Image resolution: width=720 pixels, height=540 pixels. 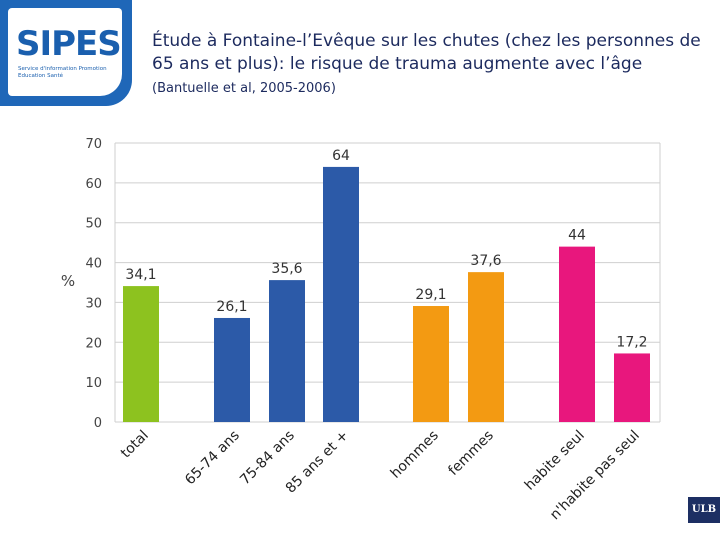 I want to click on y-tick-label: 30, so click(x=93, y=303).